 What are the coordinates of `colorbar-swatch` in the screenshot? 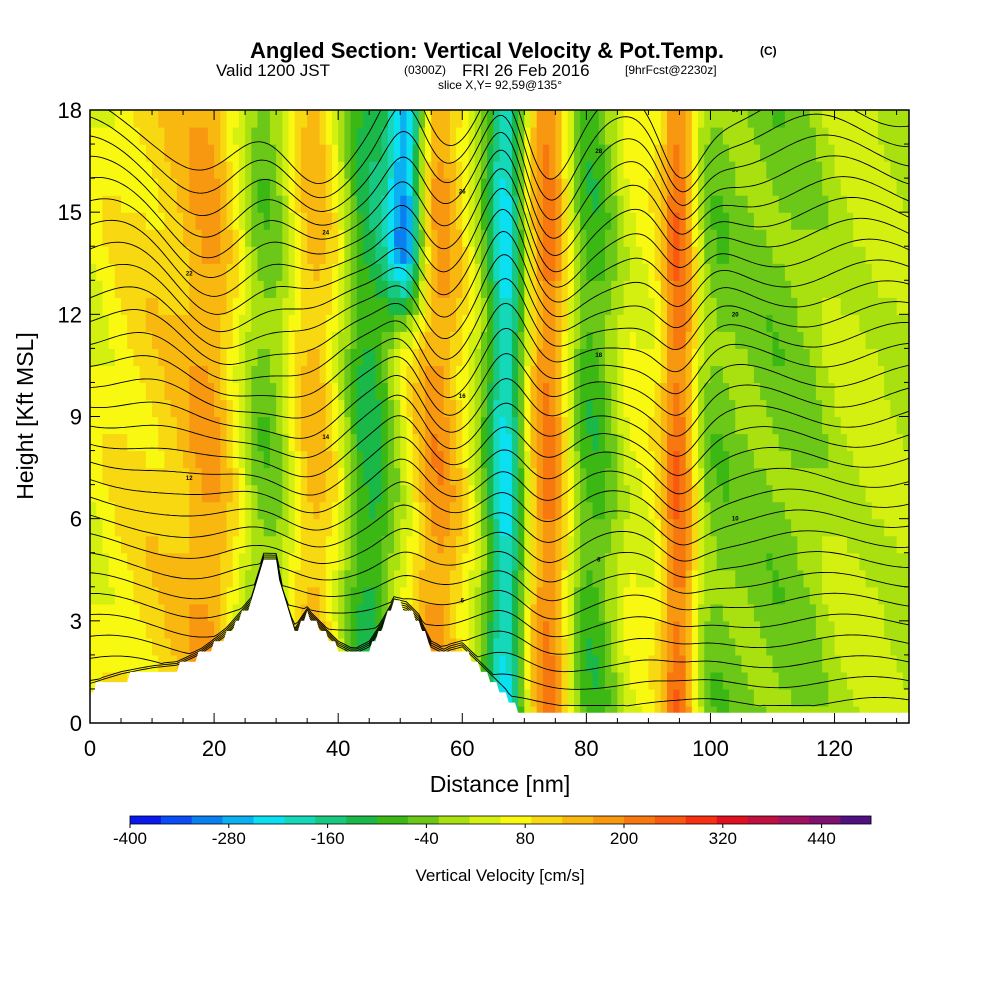 It's located at (856, 820).